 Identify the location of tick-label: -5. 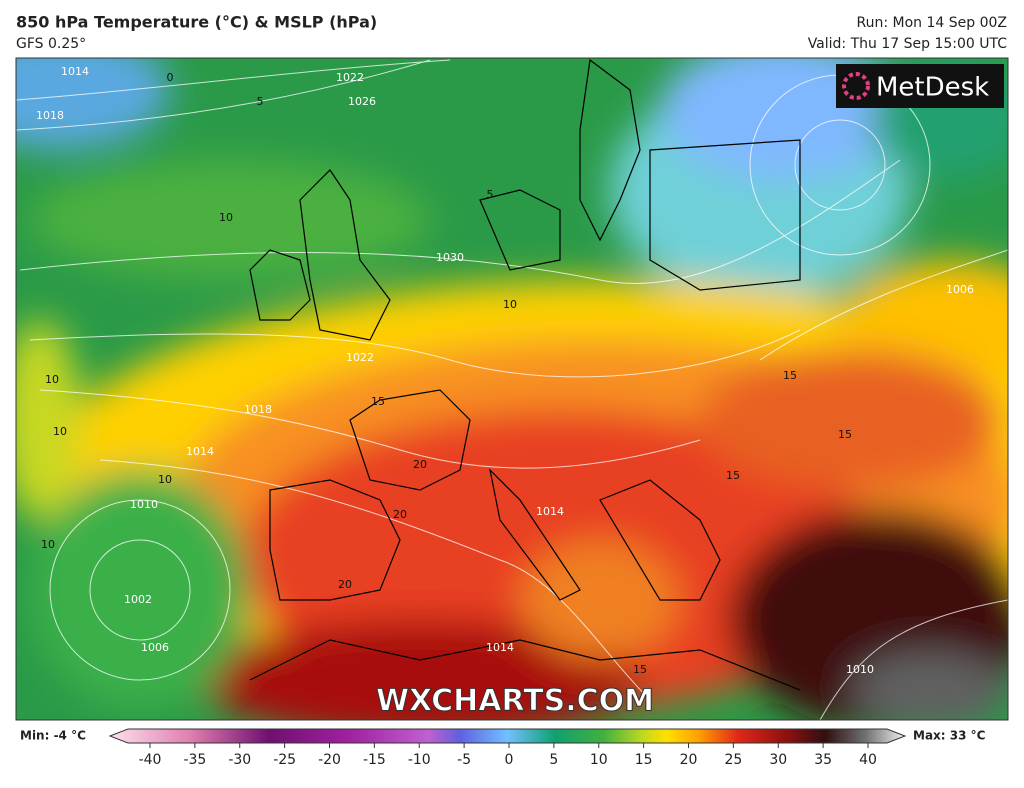
(464, 760).